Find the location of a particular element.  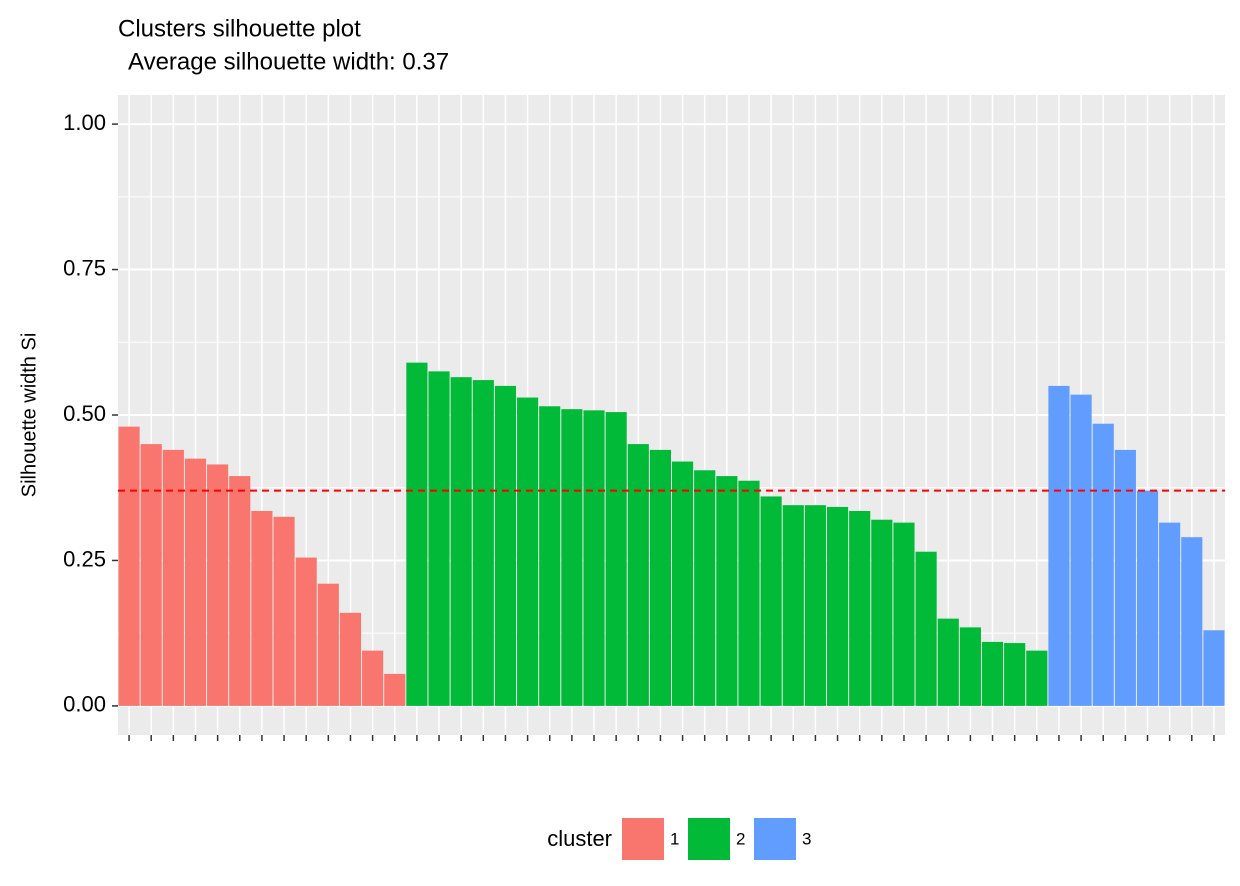

legend-title: cluster is located at coordinates (579, 838).